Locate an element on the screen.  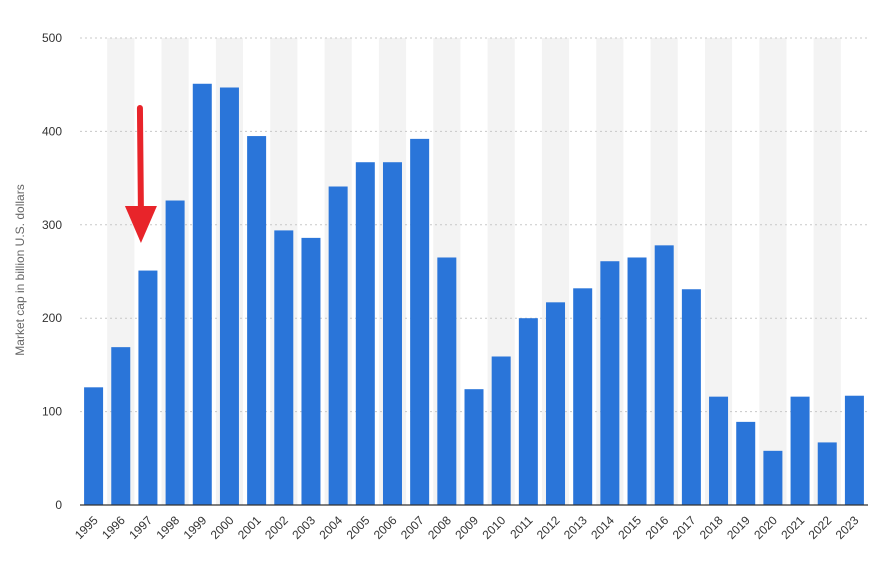
y-tick-label: 400 is located at coordinates (52, 131).